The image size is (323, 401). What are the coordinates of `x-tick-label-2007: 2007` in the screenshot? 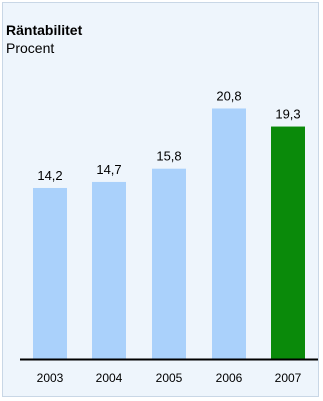 It's located at (288, 378).